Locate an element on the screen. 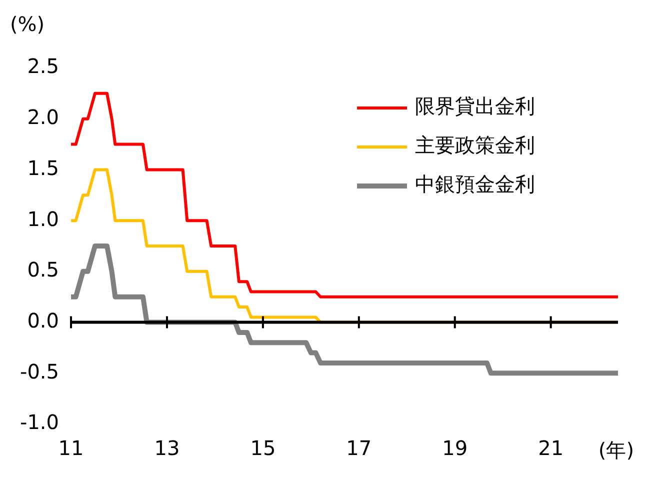 This screenshot has height=490, width=652. y-tick-label: -0.5 is located at coordinates (40, 371).